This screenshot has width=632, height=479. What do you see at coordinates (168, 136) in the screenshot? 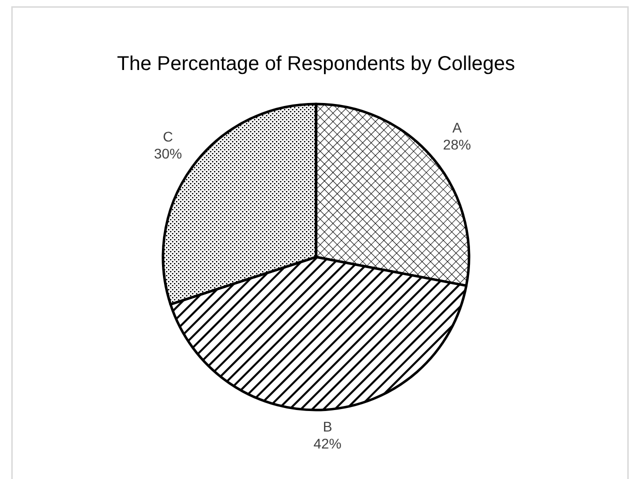
I see `slice-label: C` at bounding box center [168, 136].